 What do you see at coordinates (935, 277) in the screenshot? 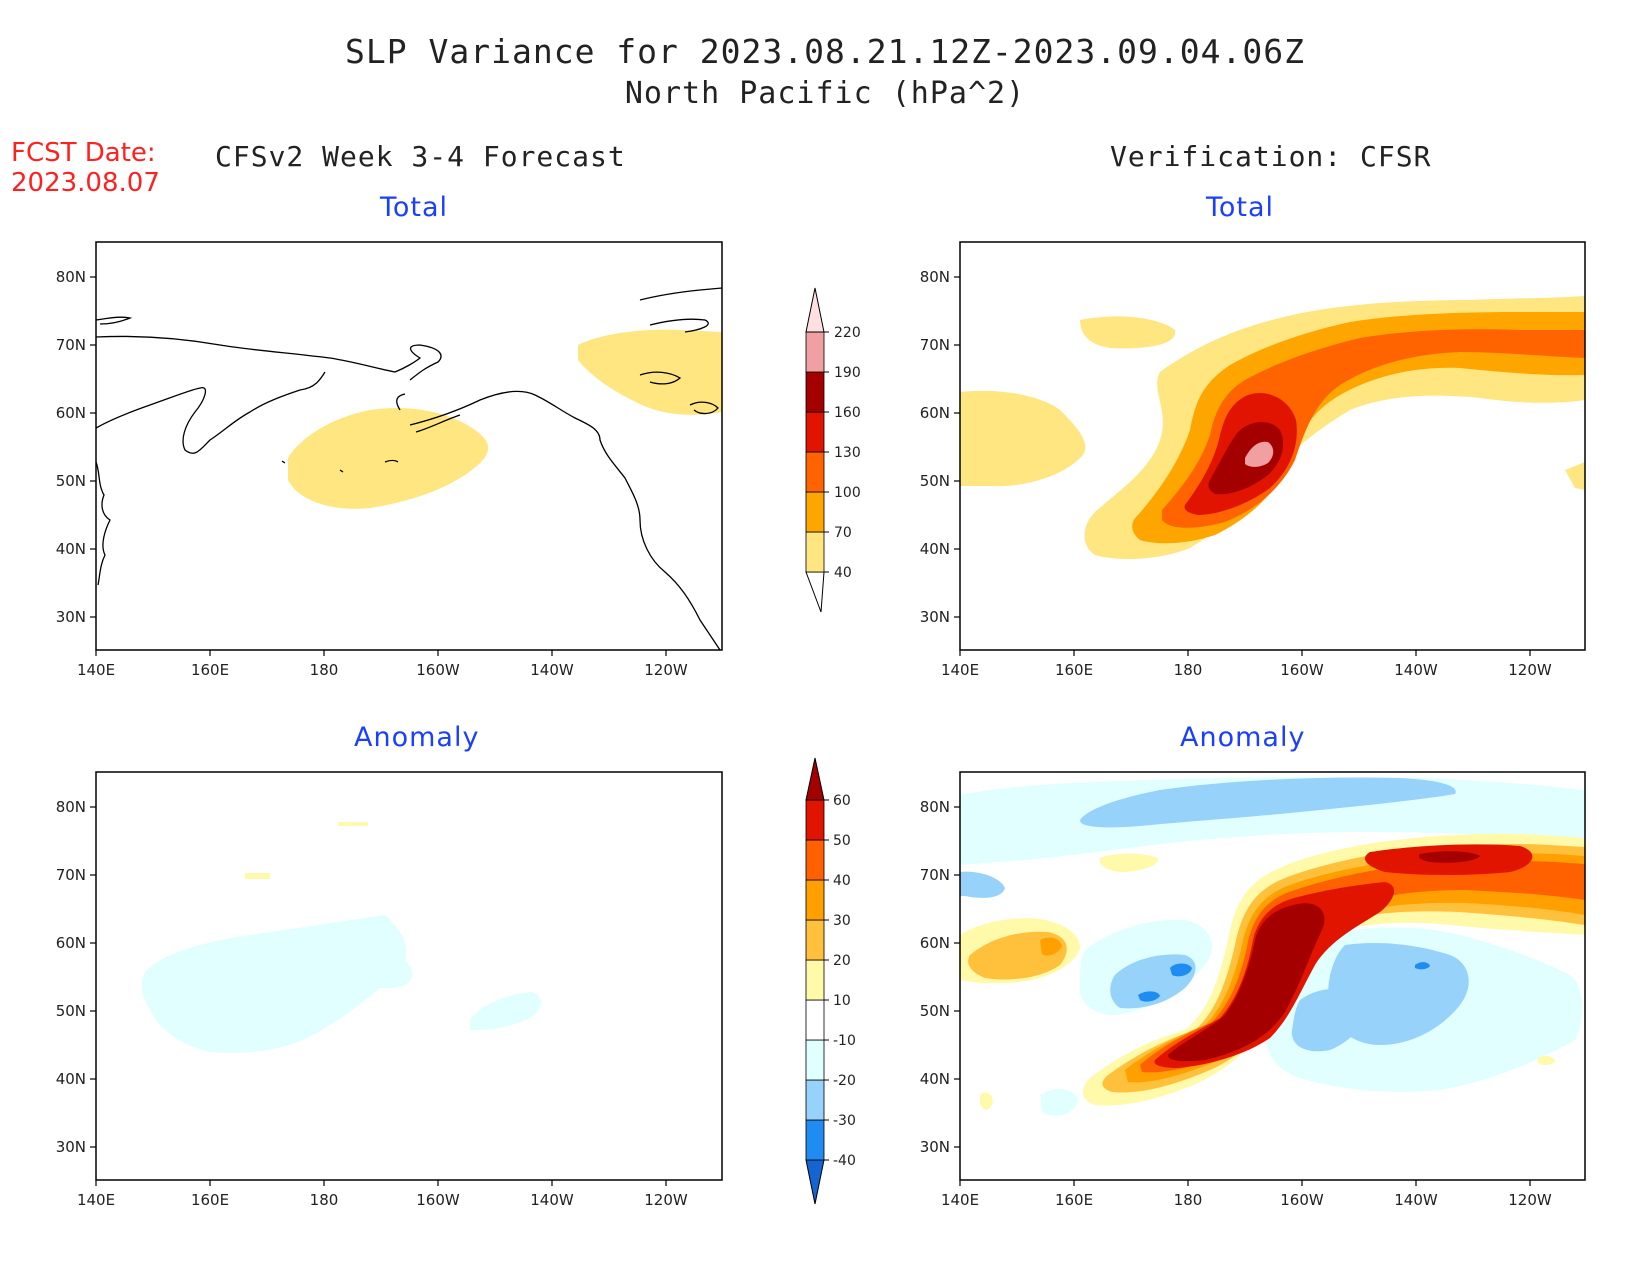
I see `vf-total-lat-label: 80N` at bounding box center [935, 277].